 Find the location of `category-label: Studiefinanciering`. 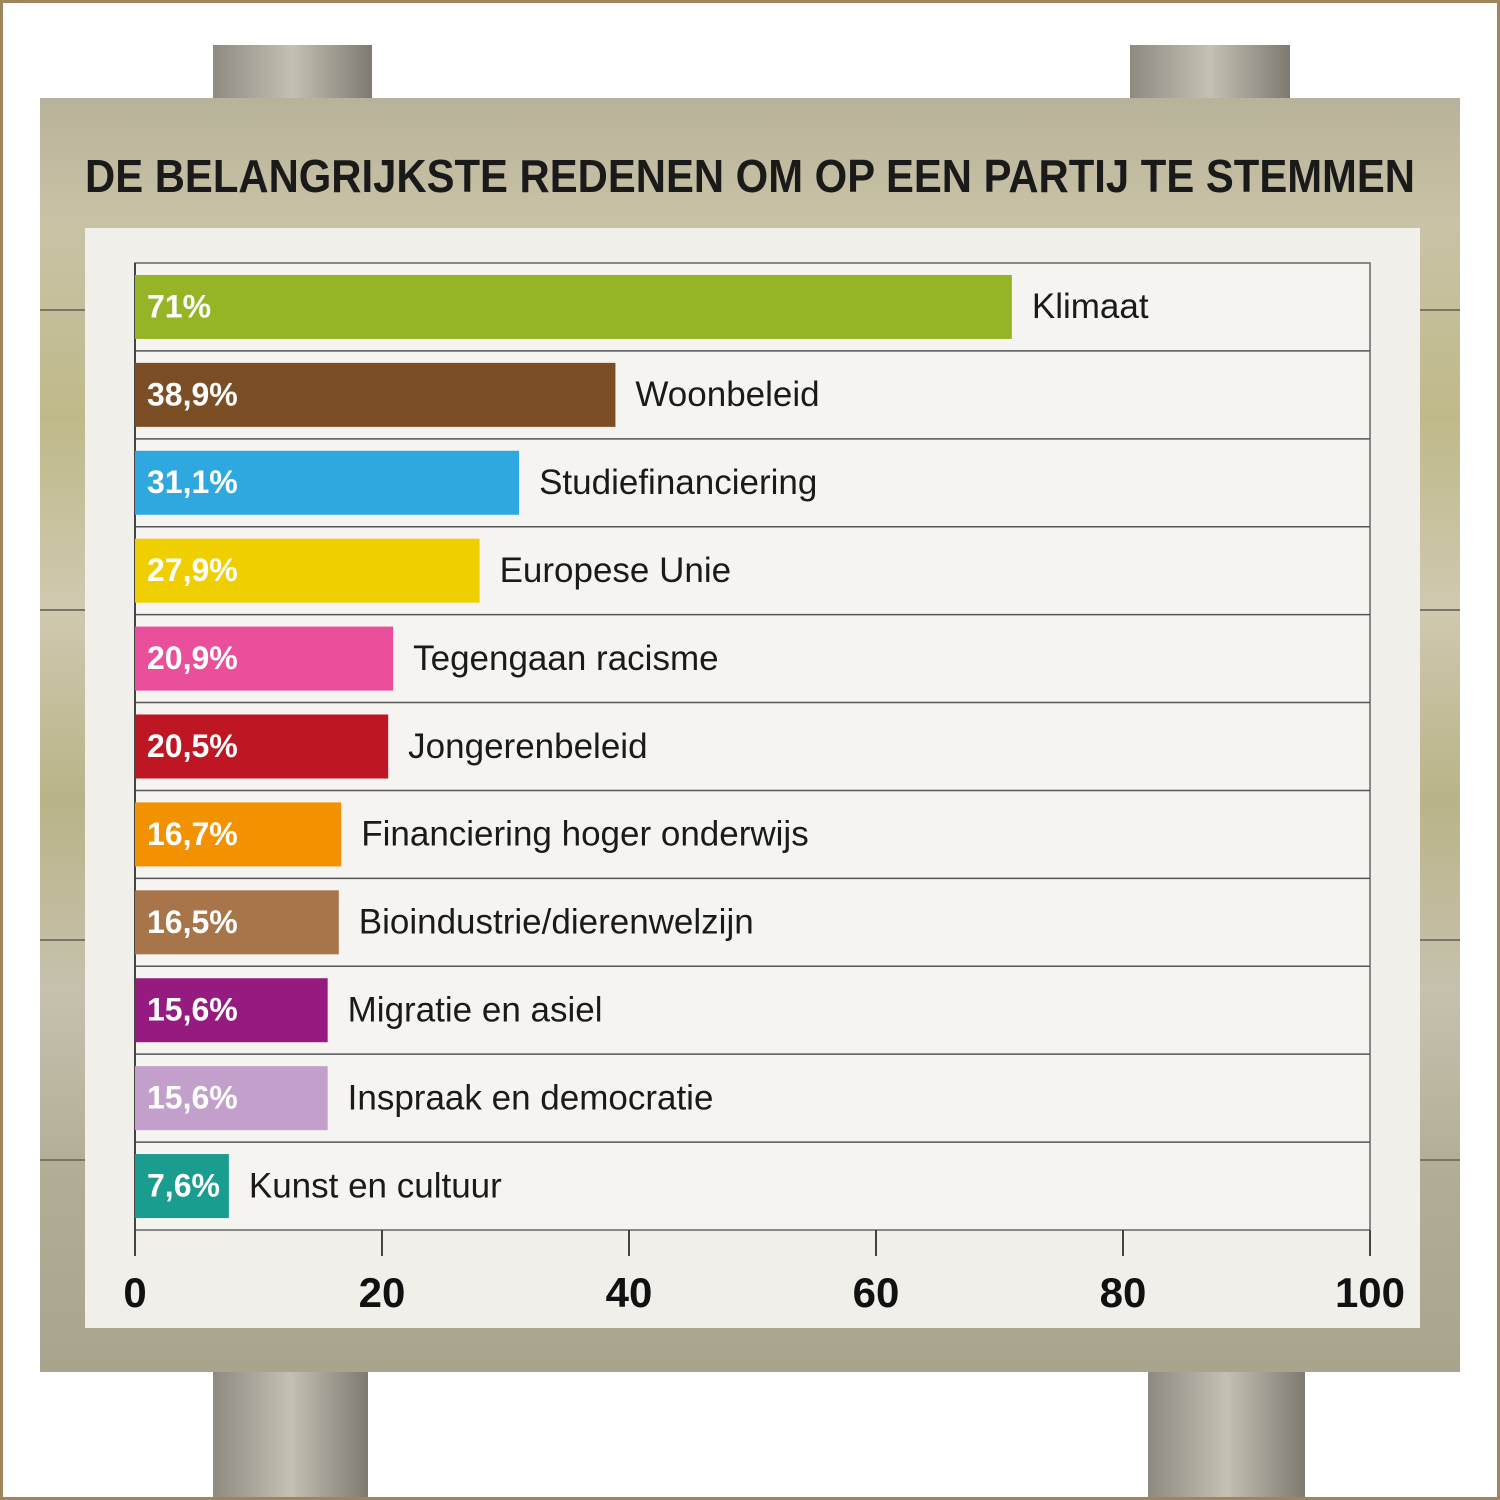

category-label: Studiefinanciering is located at coordinates (678, 482).